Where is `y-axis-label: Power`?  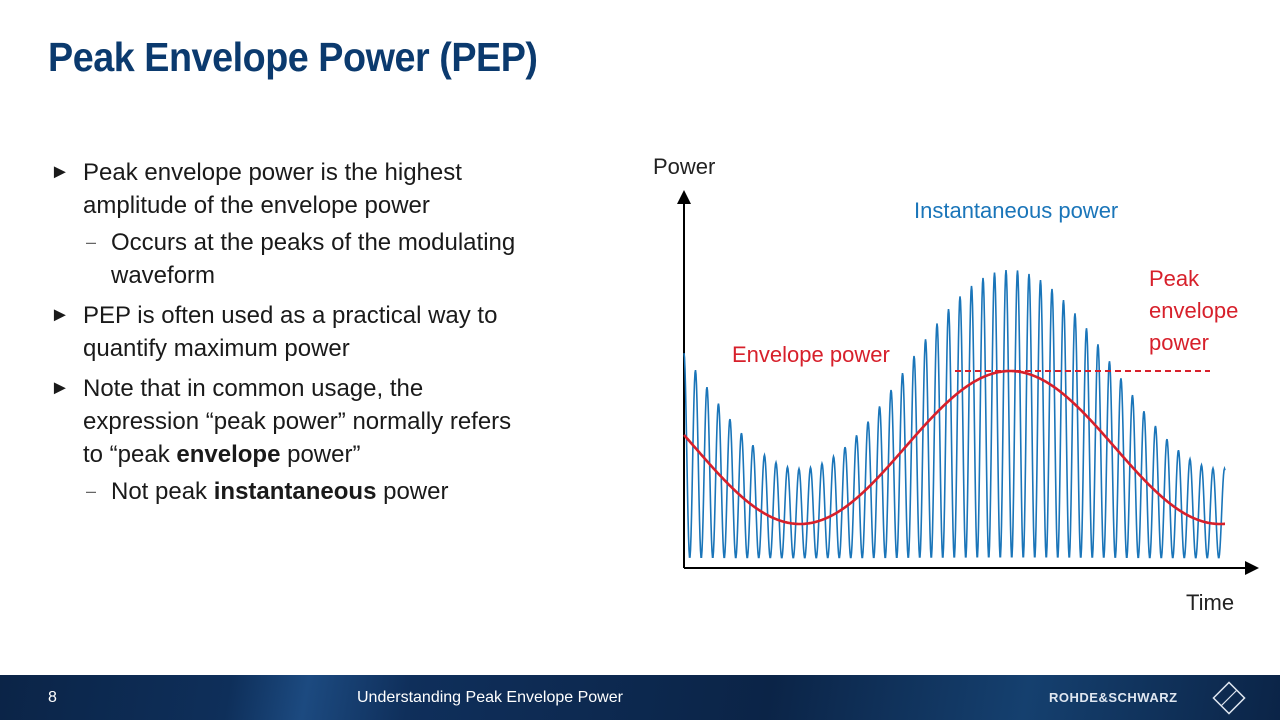
y-axis-label: Power is located at coordinates (684, 166).